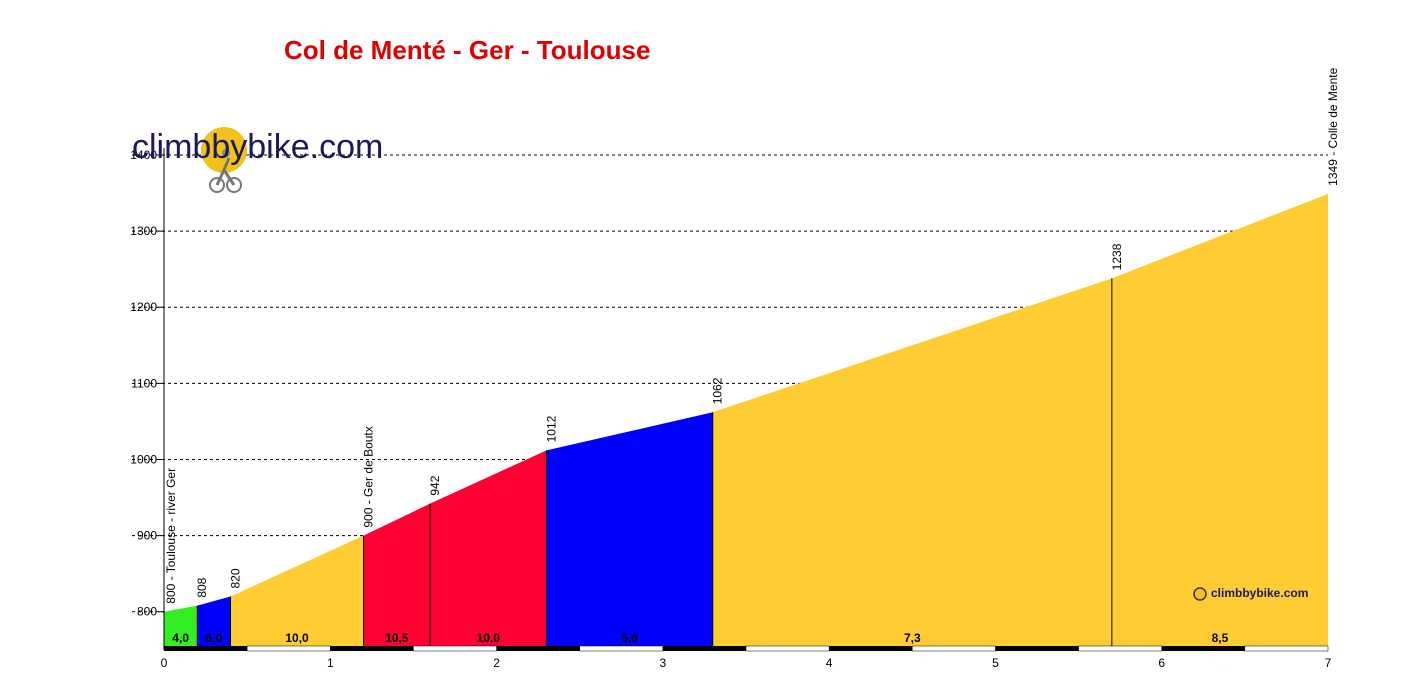 This screenshot has height=699, width=1420. What do you see at coordinates (143, 231) in the screenshot?
I see `y-tick-label: 1300` at bounding box center [143, 231].